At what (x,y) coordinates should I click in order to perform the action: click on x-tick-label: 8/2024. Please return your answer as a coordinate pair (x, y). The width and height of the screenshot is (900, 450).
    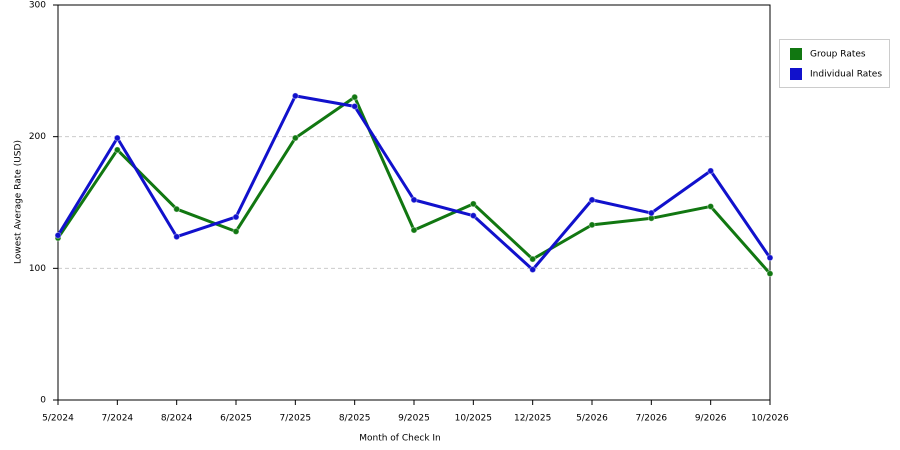
    Looking at the image, I should click on (177, 419).